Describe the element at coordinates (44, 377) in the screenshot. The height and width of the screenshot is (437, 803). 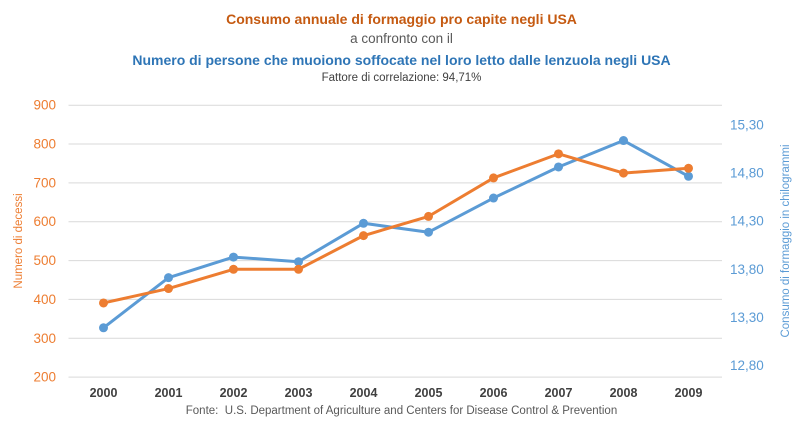
I see `left-axis-tick-label: 200` at that location.